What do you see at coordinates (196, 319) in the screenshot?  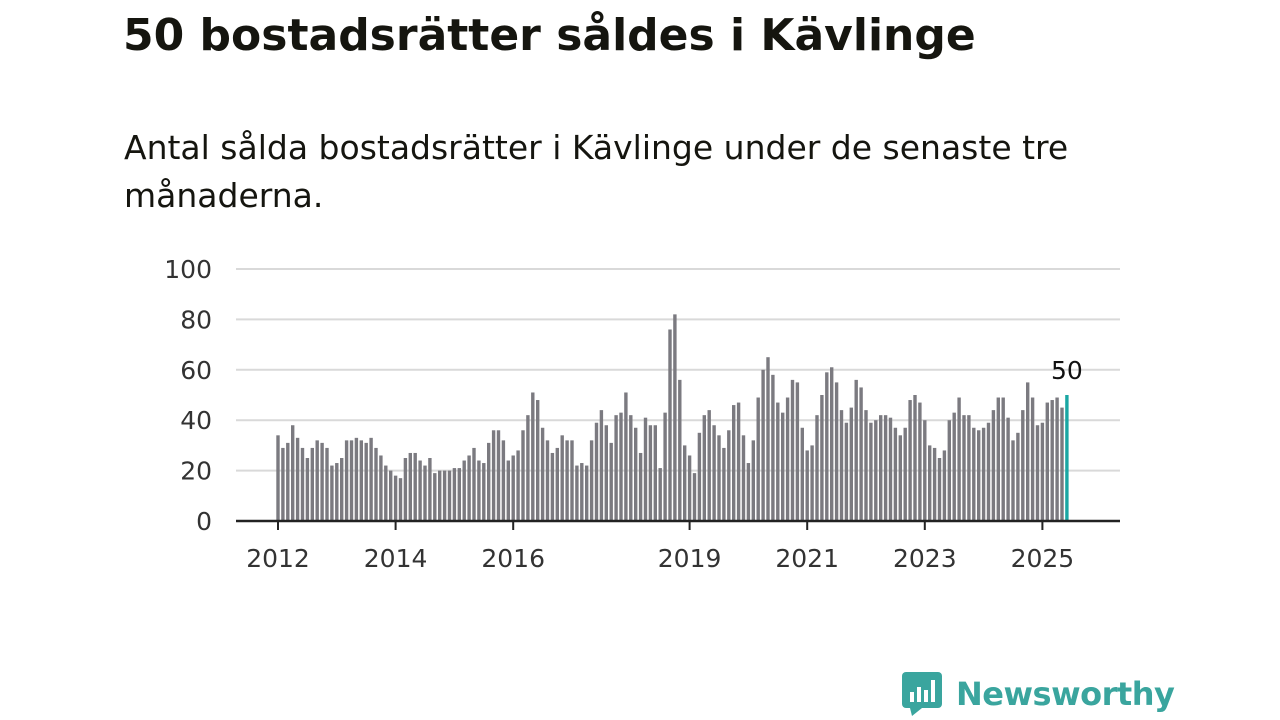 I see `y-tick-label: 80` at bounding box center [196, 319].